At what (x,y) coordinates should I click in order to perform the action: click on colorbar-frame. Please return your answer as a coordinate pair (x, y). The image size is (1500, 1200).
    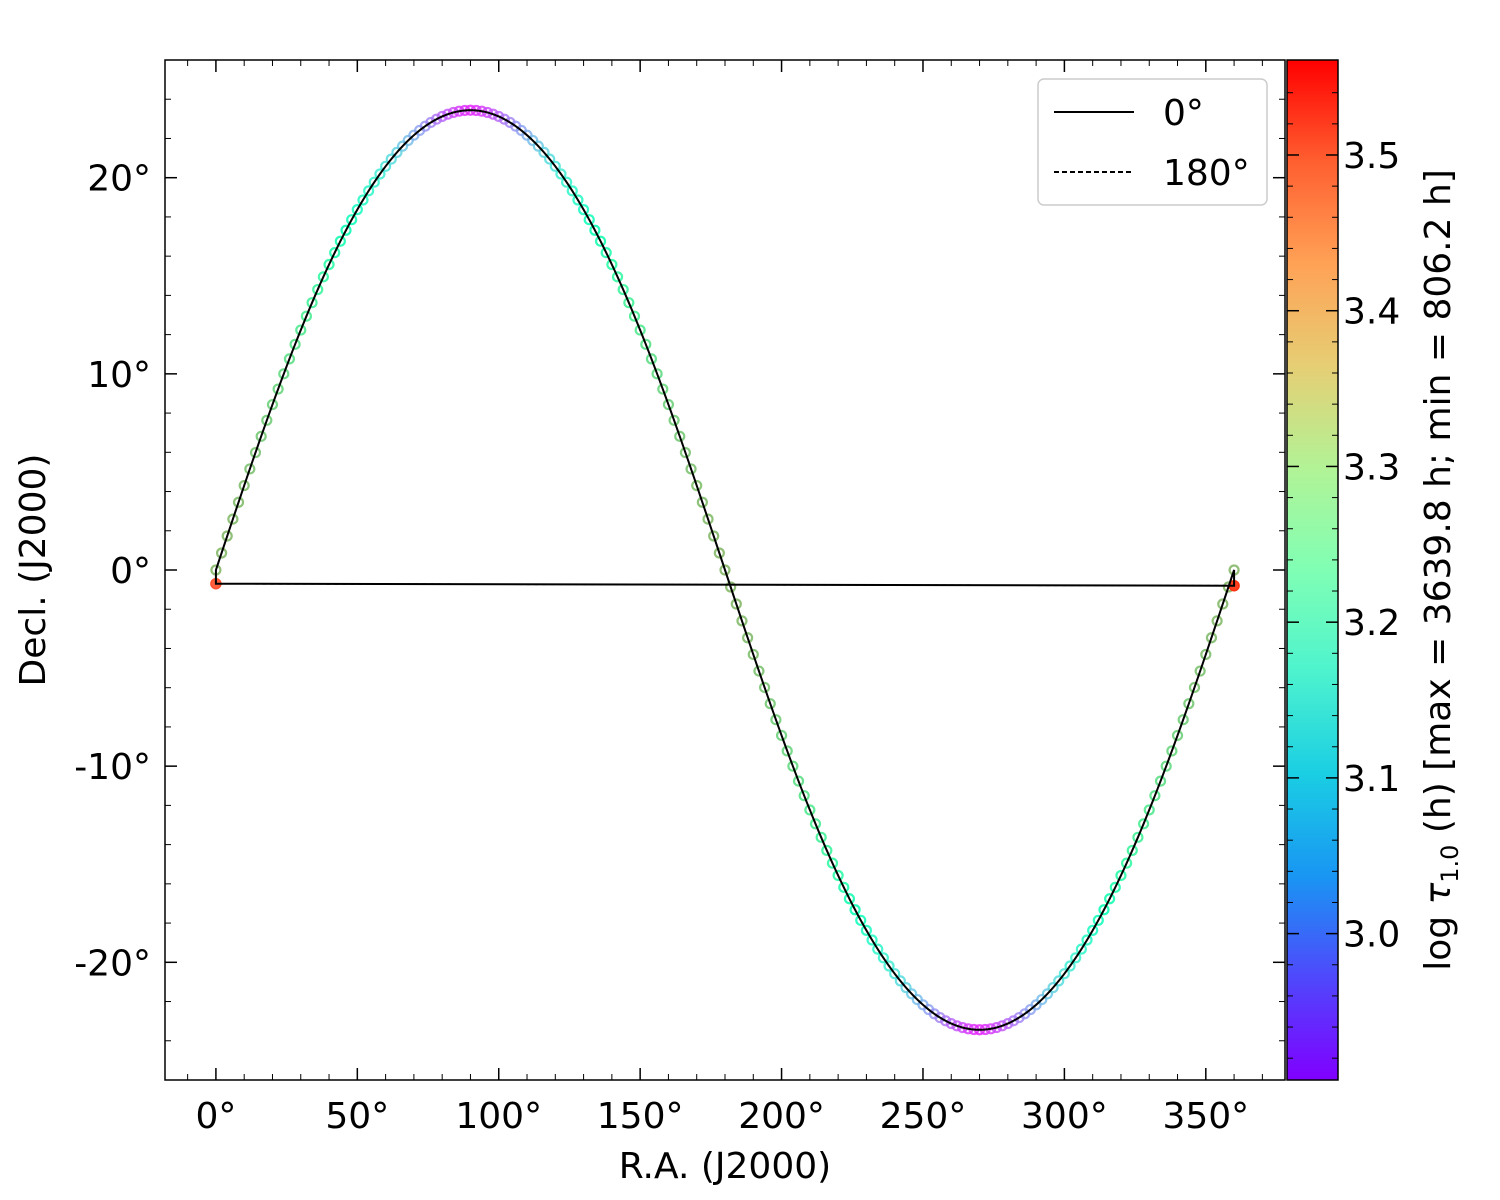
    Looking at the image, I should click on (1312, 570).